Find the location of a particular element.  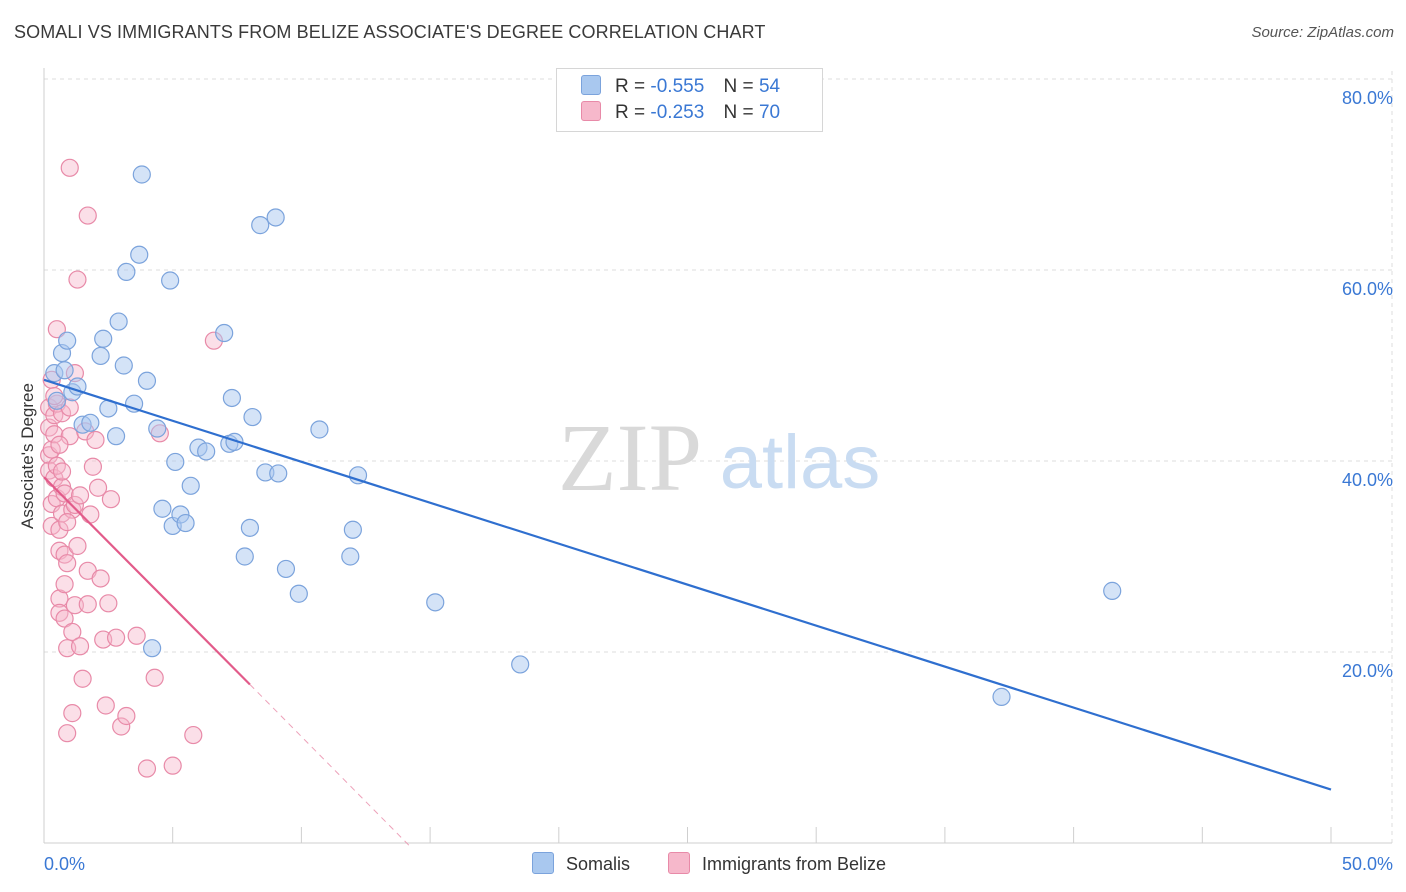

belize-legend-swatch is located at coordinates (679, 863).